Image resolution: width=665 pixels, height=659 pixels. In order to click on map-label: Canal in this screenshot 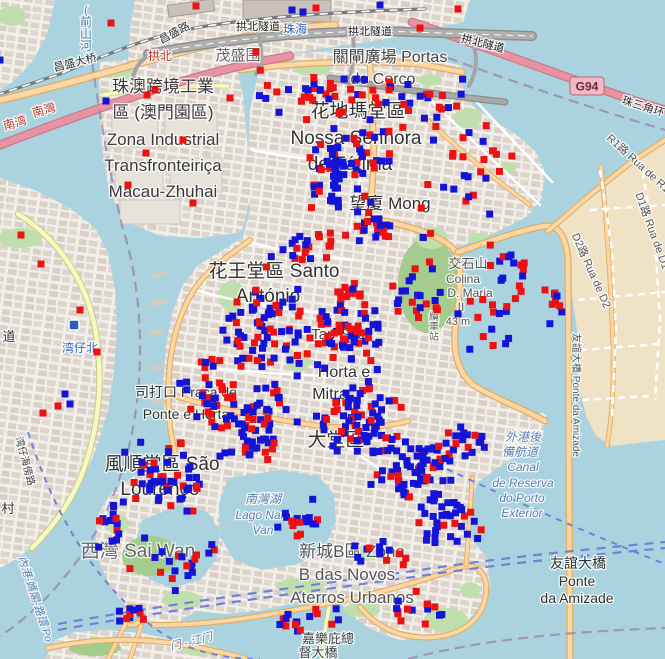, I will do `click(523, 467)`.